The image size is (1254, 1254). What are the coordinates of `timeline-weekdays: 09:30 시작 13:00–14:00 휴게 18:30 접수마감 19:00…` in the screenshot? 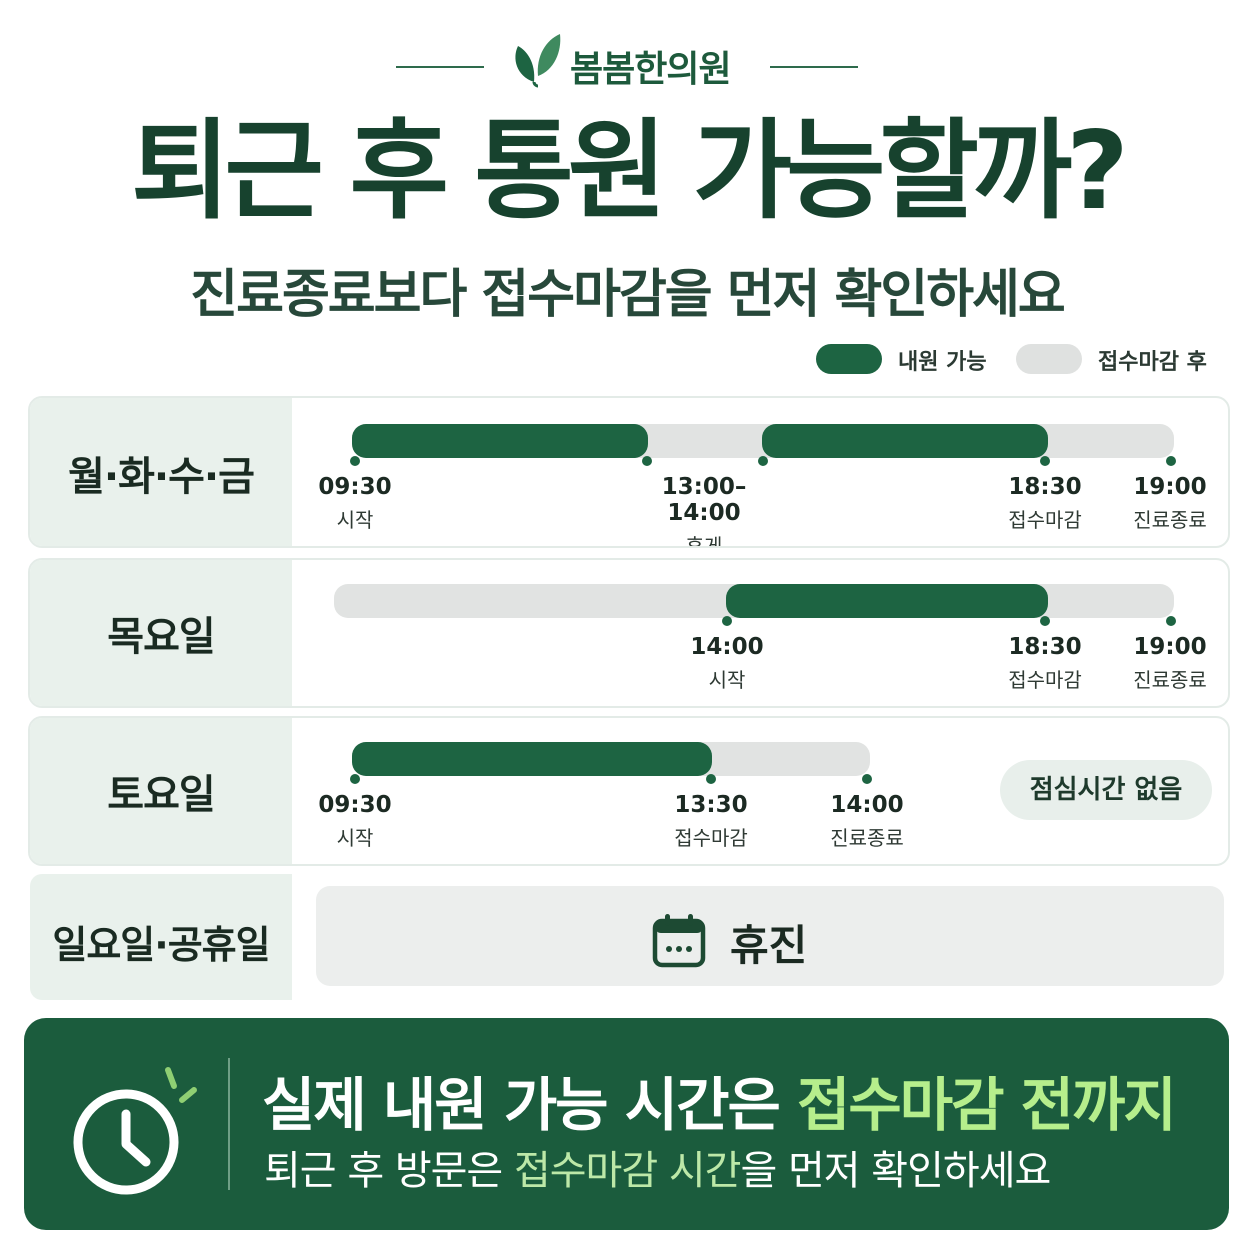 It's located at (760, 472).